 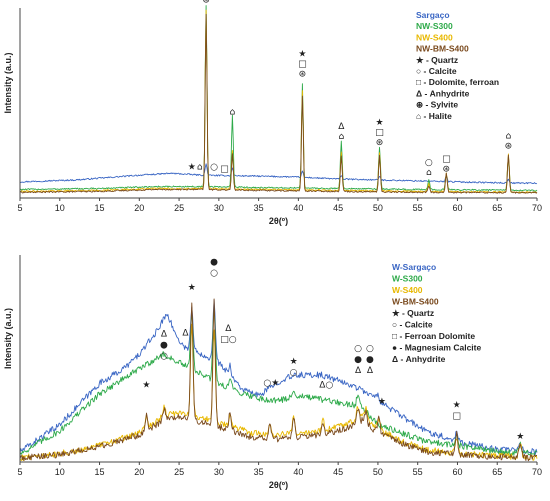 What do you see at coordinates (437, 60) in the screenshot?
I see `legend-entry: ★ - Quartz` at bounding box center [437, 60].